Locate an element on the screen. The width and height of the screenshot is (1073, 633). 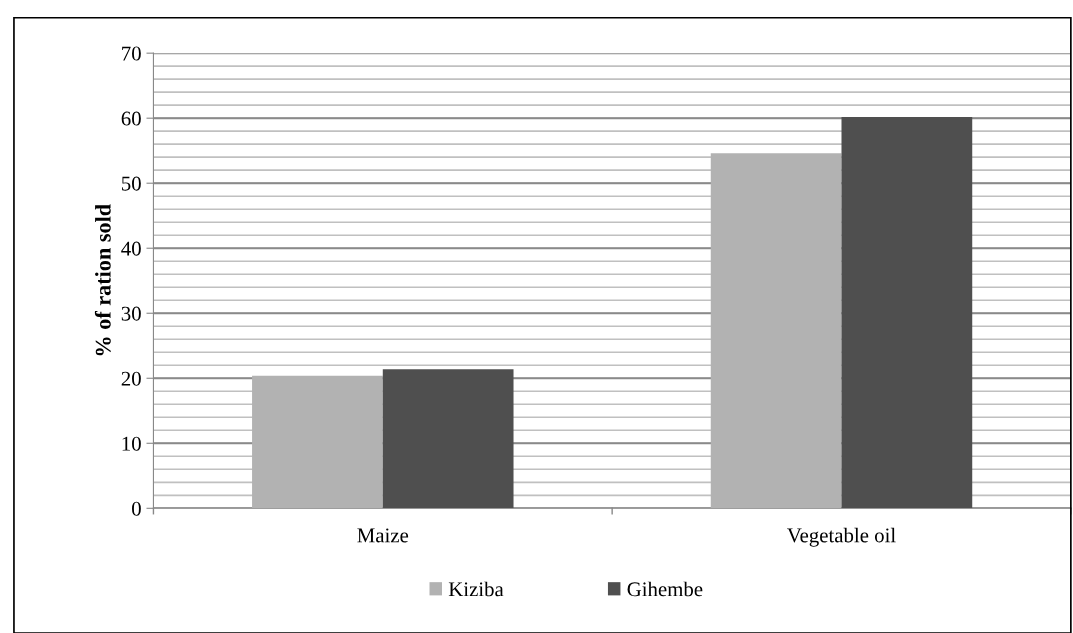
y-tick-label: 50 is located at coordinates (131, 183).